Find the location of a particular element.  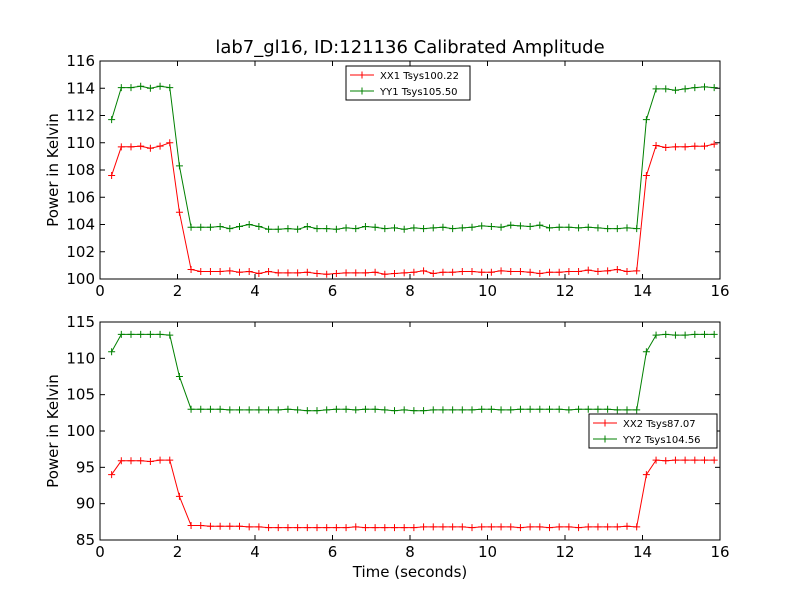

y-tick-label: 108 is located at coordinates (80, 170).